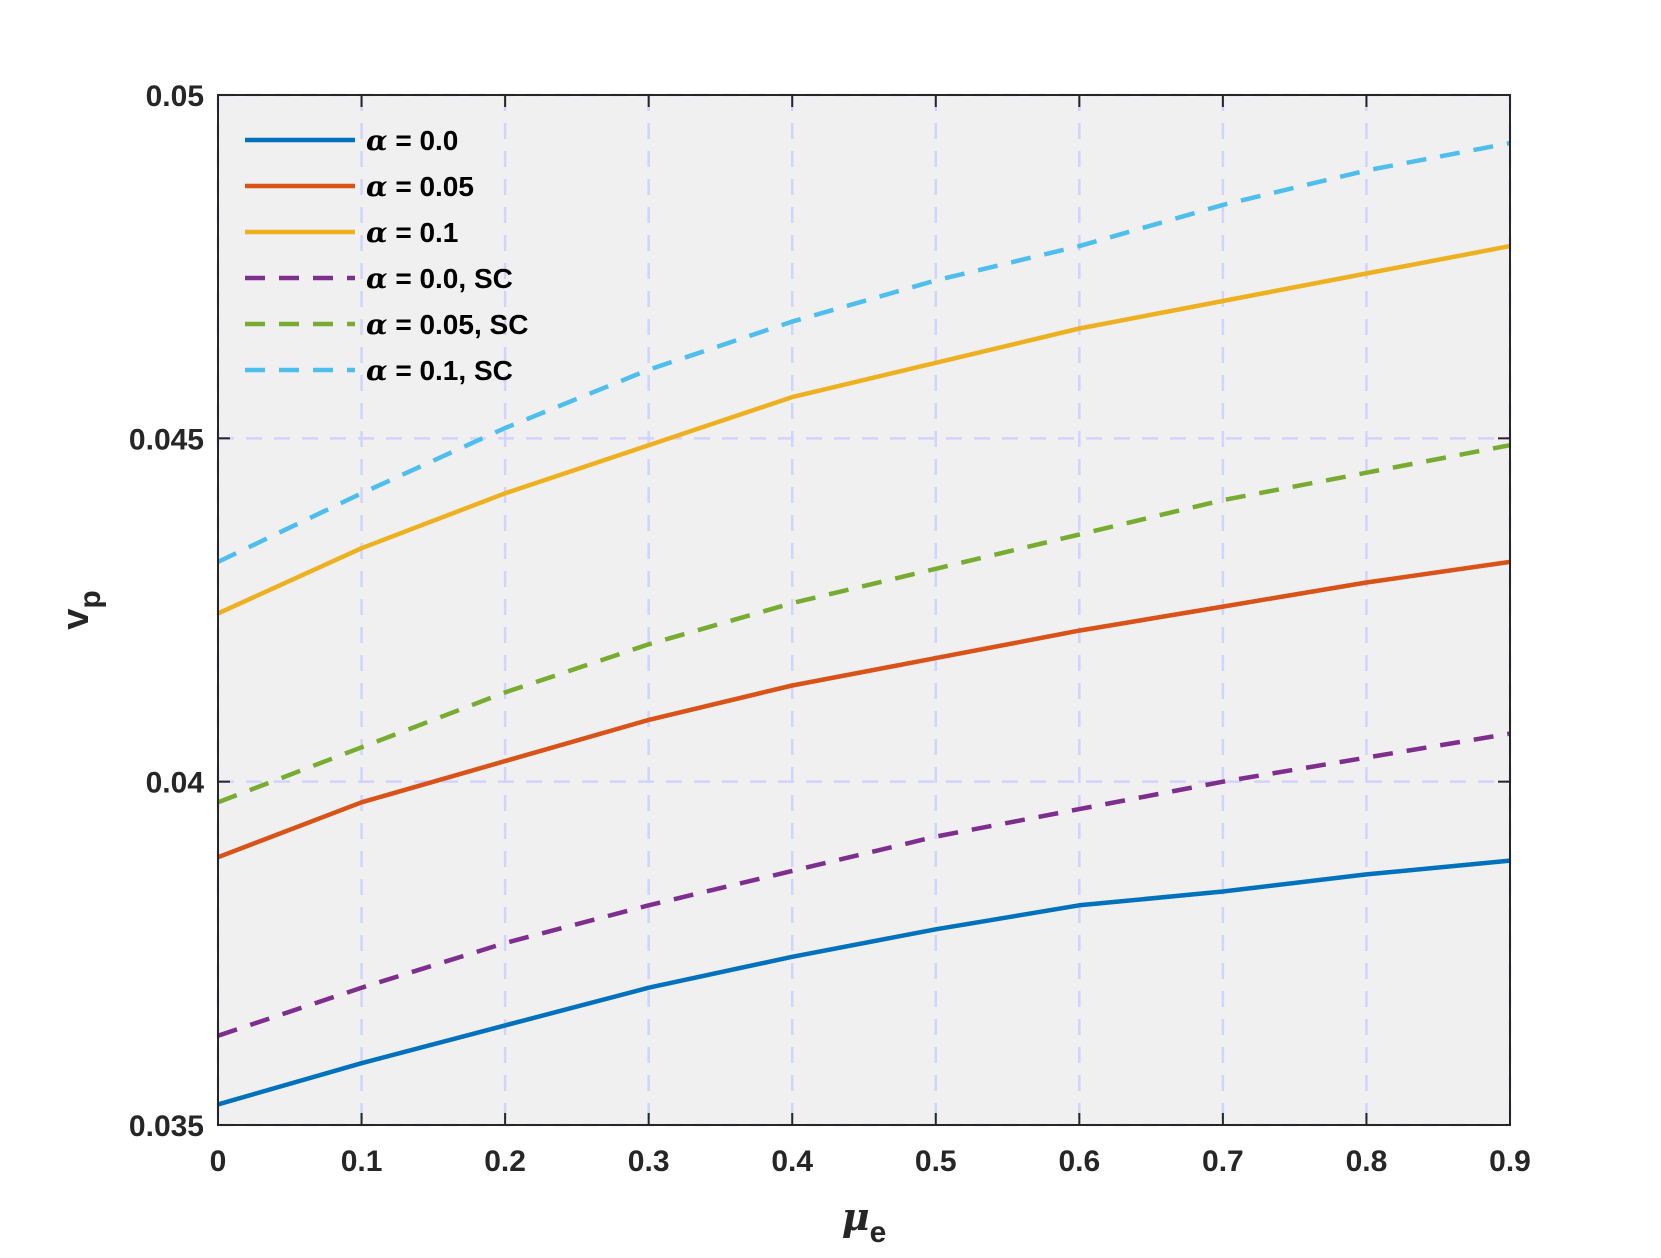 The height and width of the screenshot is (1258, 1661). Describe the element at coordinates (458, 324) in the screenshot. I see `legend-name-5: = 0.05, SC` at that location.